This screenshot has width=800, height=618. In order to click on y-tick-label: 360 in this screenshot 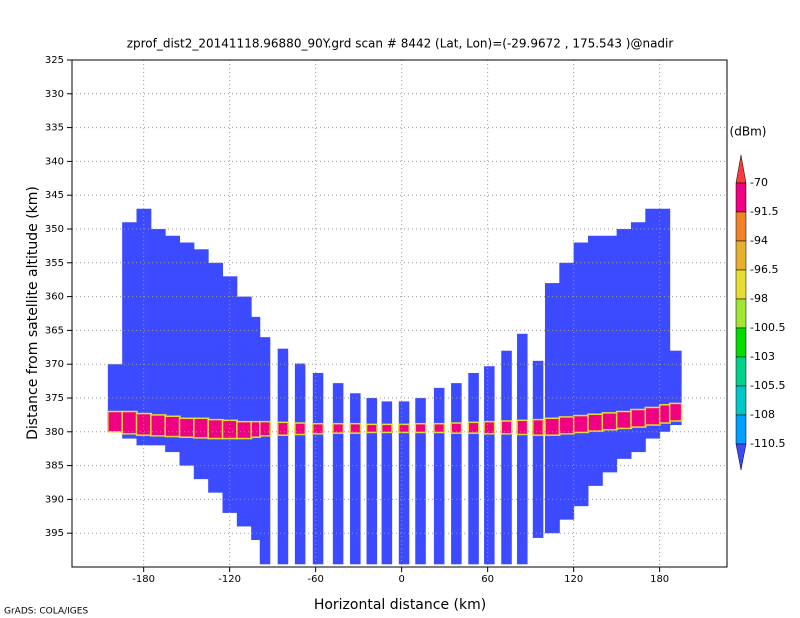, I will do `click(54, 297)`.